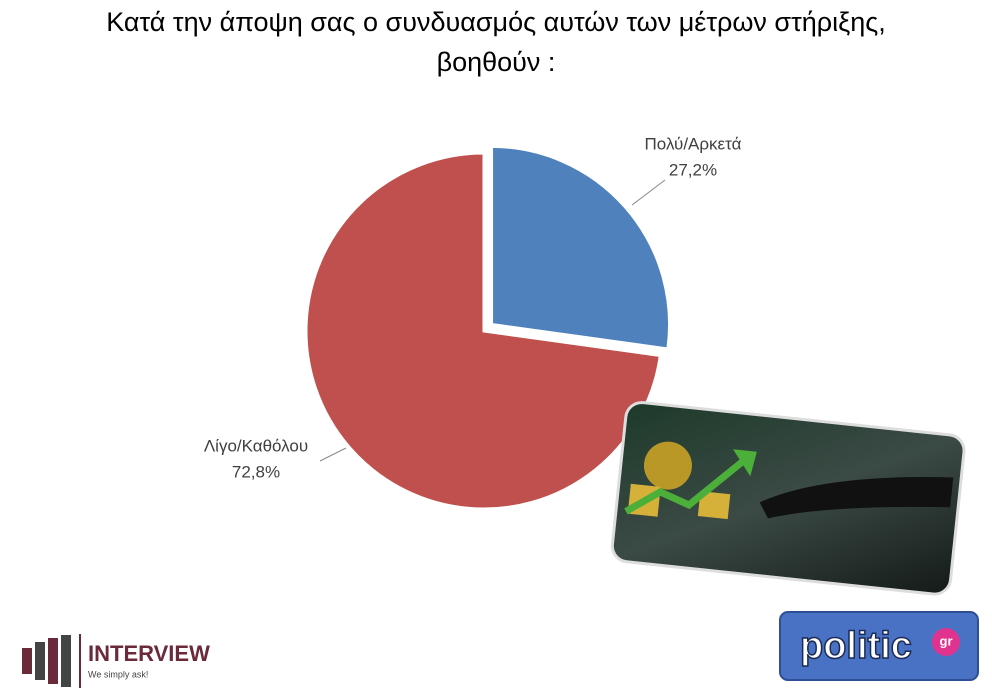 This screenshot has width=992, height=695. What do you see at coordinates (788, 498) in the screenshot?
I see `photo` at bounding box center [788, 498].